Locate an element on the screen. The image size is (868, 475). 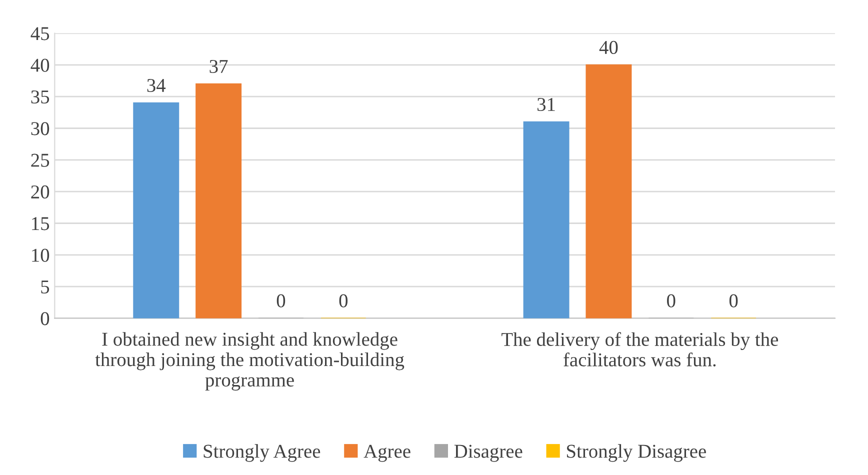
data-label: 37 is located at coordinates (219, 67).